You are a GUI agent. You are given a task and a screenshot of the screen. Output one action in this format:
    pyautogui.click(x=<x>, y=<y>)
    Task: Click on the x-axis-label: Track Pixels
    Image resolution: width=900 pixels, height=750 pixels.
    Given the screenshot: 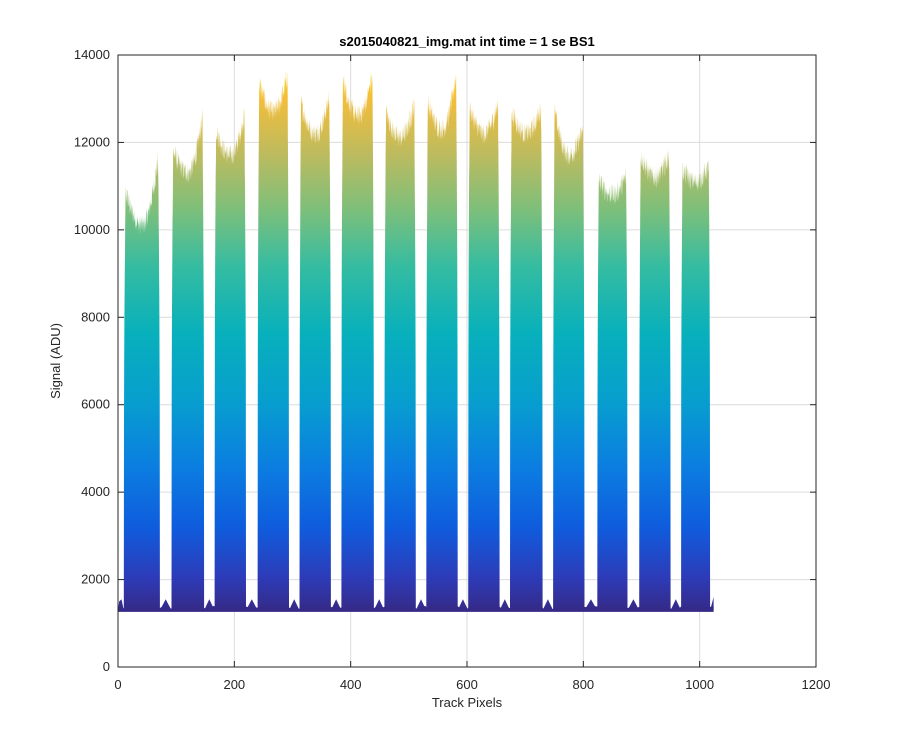 What is the action you would take?
    pyautogui.click(x=467, y=702)
    